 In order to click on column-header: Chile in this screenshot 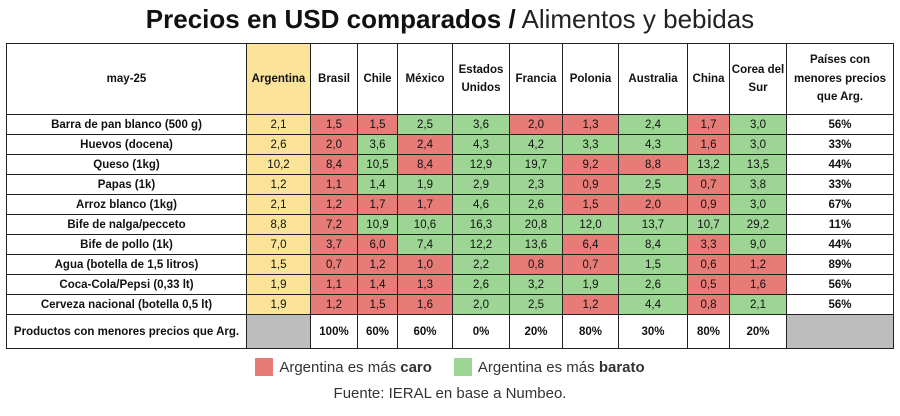, I will do `click(377, 79)`.